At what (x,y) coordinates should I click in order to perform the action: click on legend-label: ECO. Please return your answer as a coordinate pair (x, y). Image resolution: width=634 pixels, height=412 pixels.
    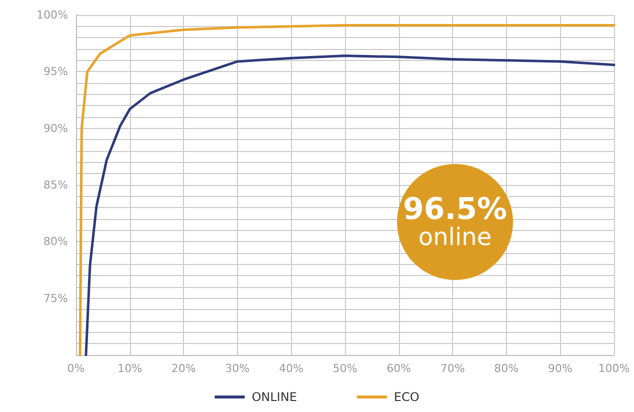
    Looking at the image, I should click on (407, 397).